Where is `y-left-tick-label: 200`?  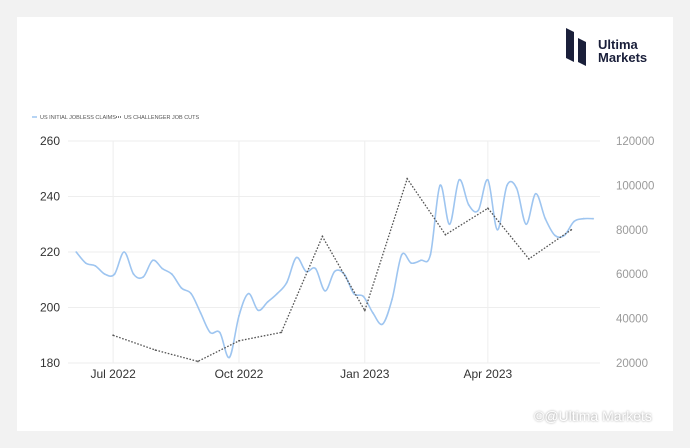
y-left-tick-label: 200 is located at coordinates (50, 308).